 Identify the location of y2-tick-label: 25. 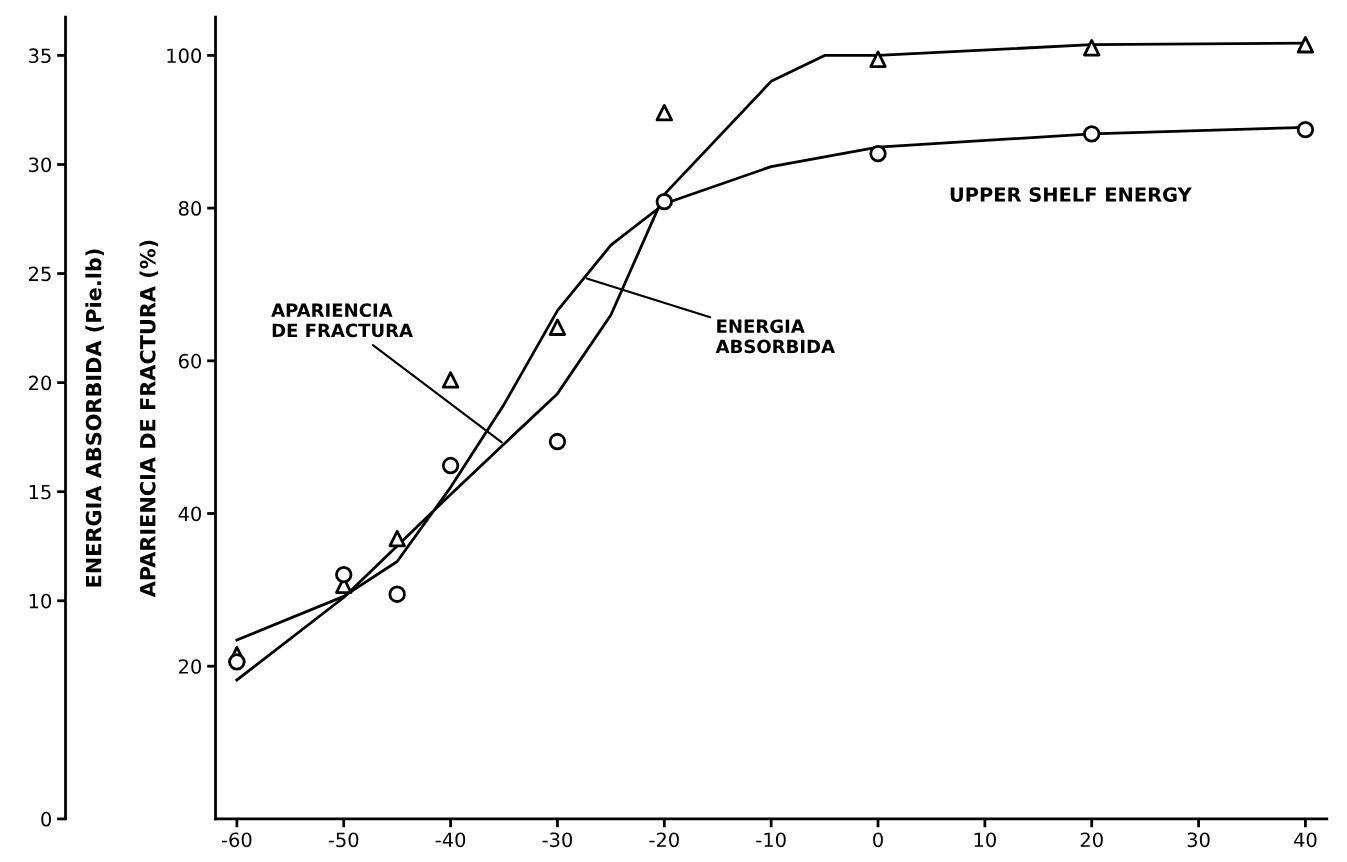
(40, 274).